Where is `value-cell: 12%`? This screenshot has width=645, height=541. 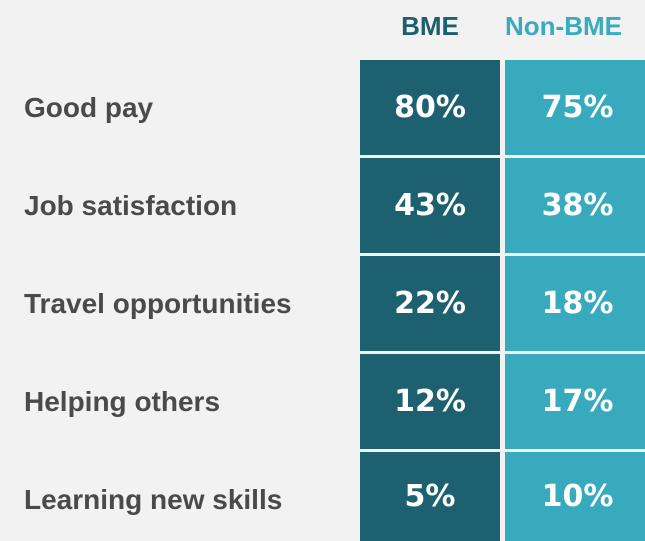
value-cell: 12% is located at coordinates (430, 401).